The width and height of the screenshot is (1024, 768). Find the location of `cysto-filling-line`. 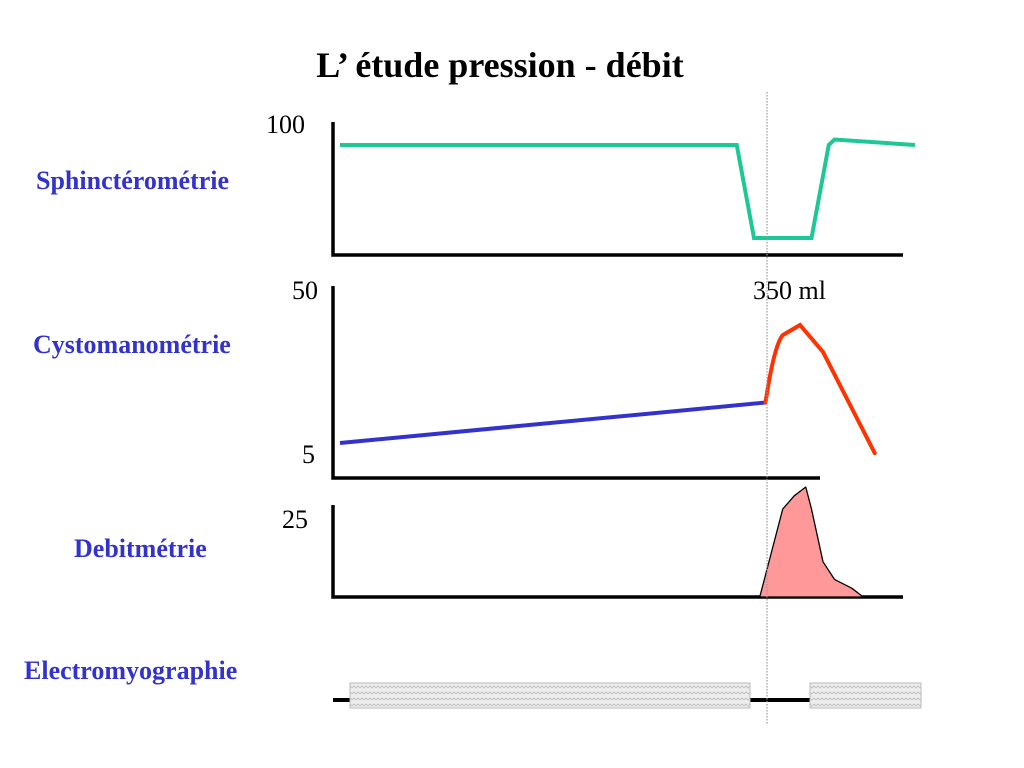

cysto-filling-line is located at coordinates (552, 422).